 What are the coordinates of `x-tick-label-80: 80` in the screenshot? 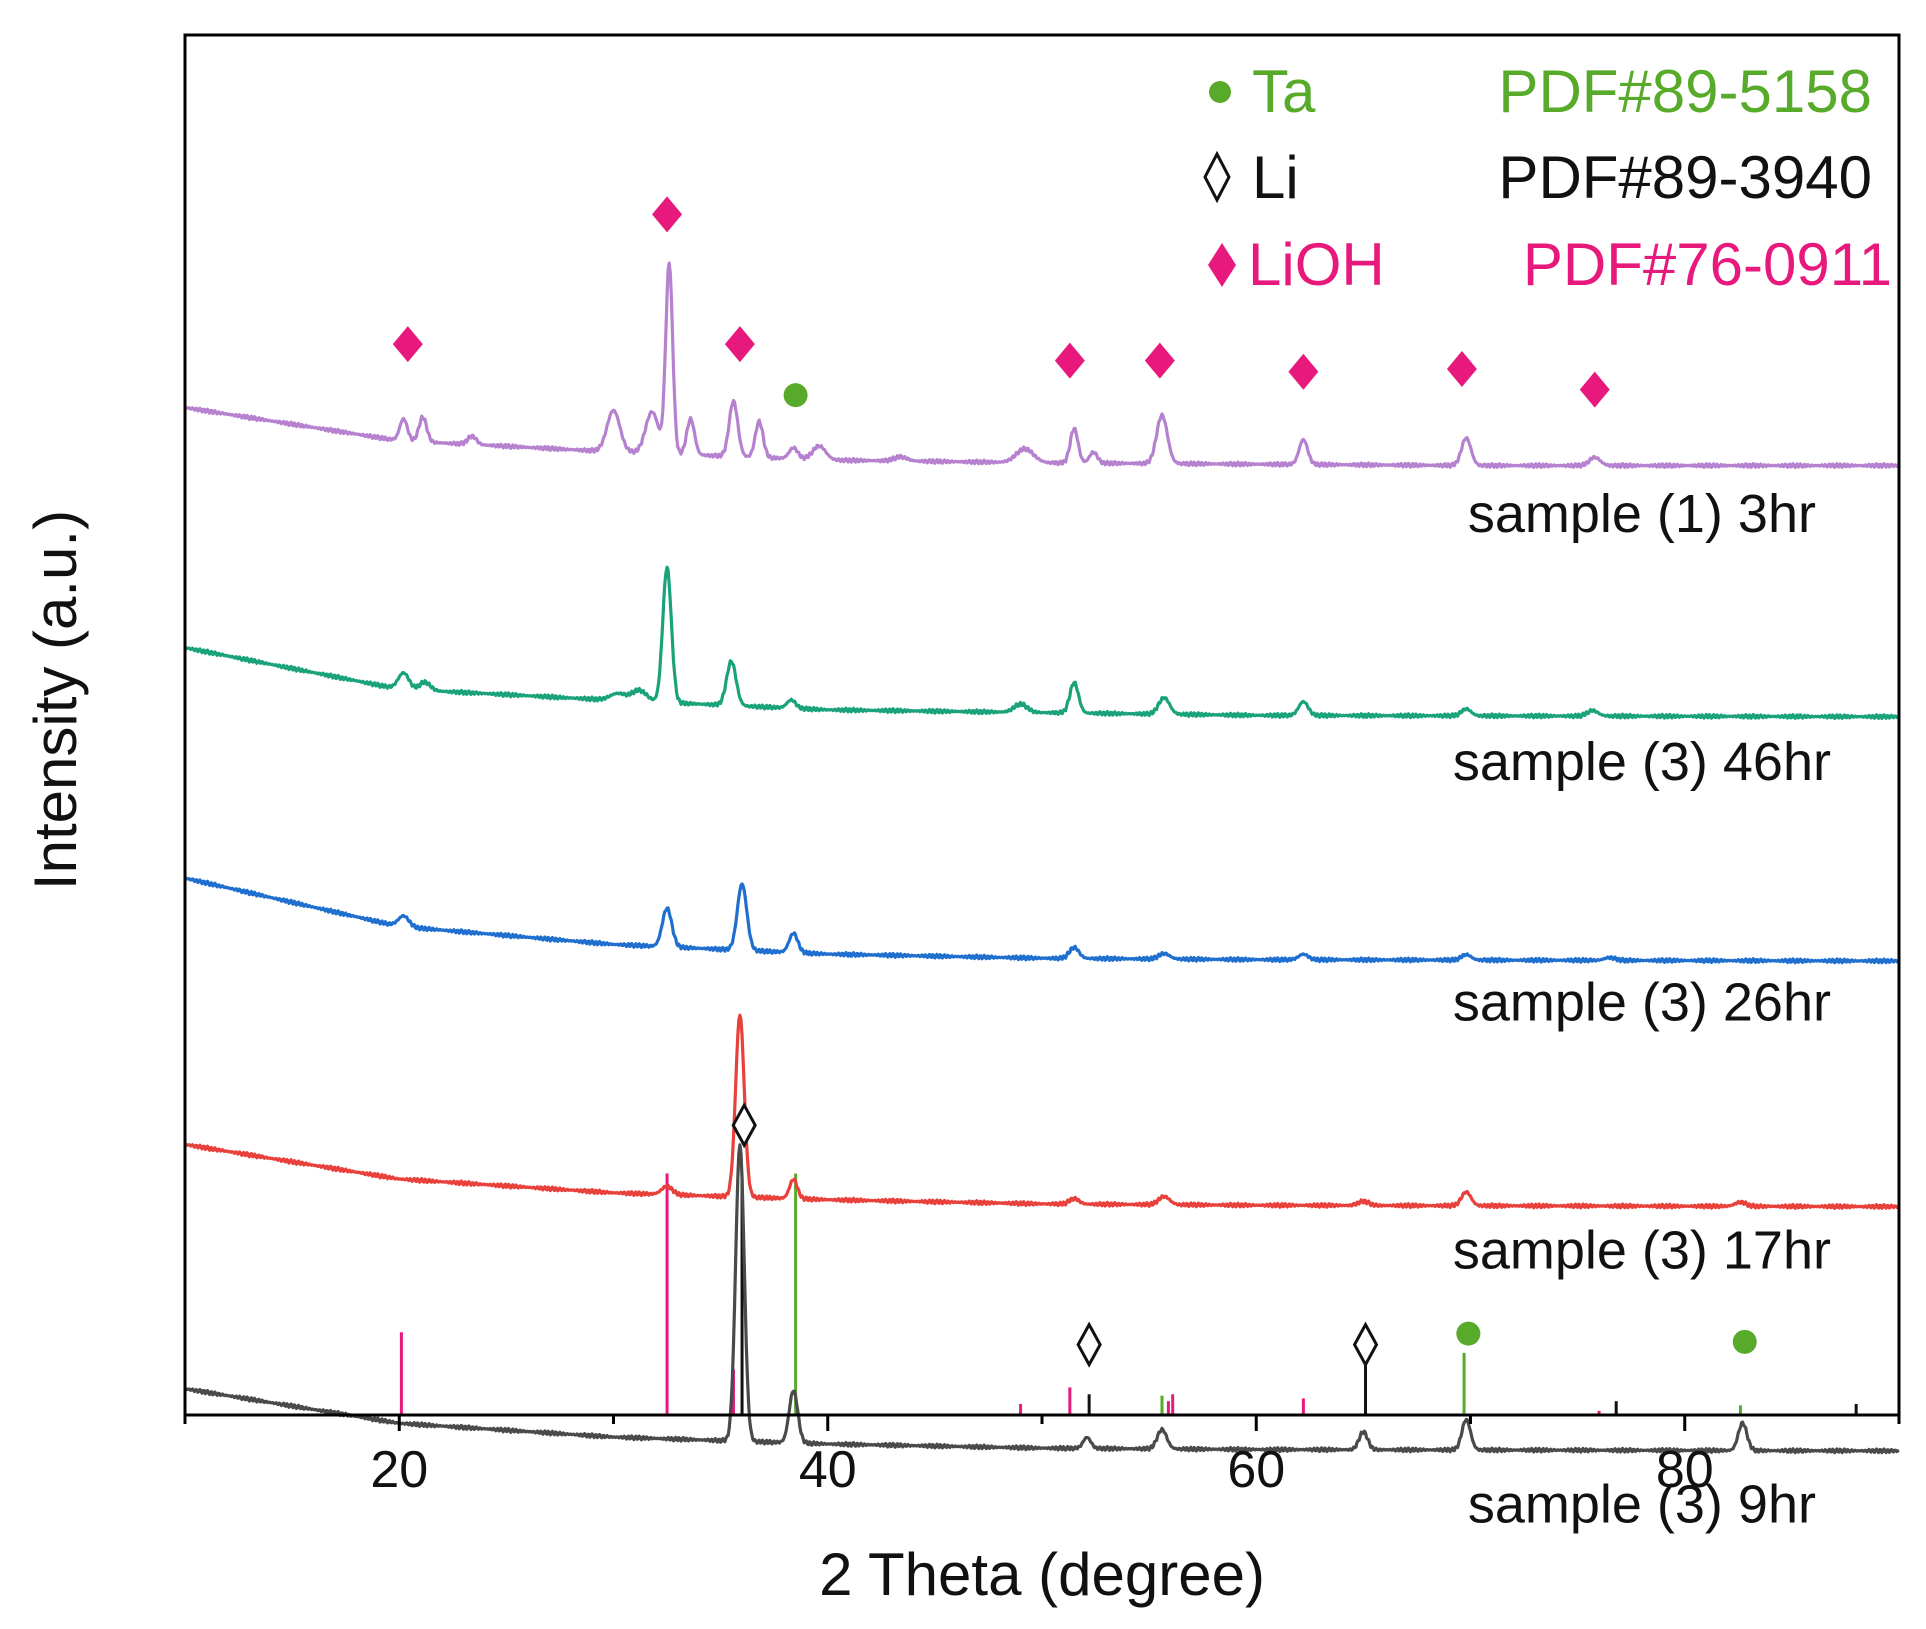 It's located at (1685, 1470).